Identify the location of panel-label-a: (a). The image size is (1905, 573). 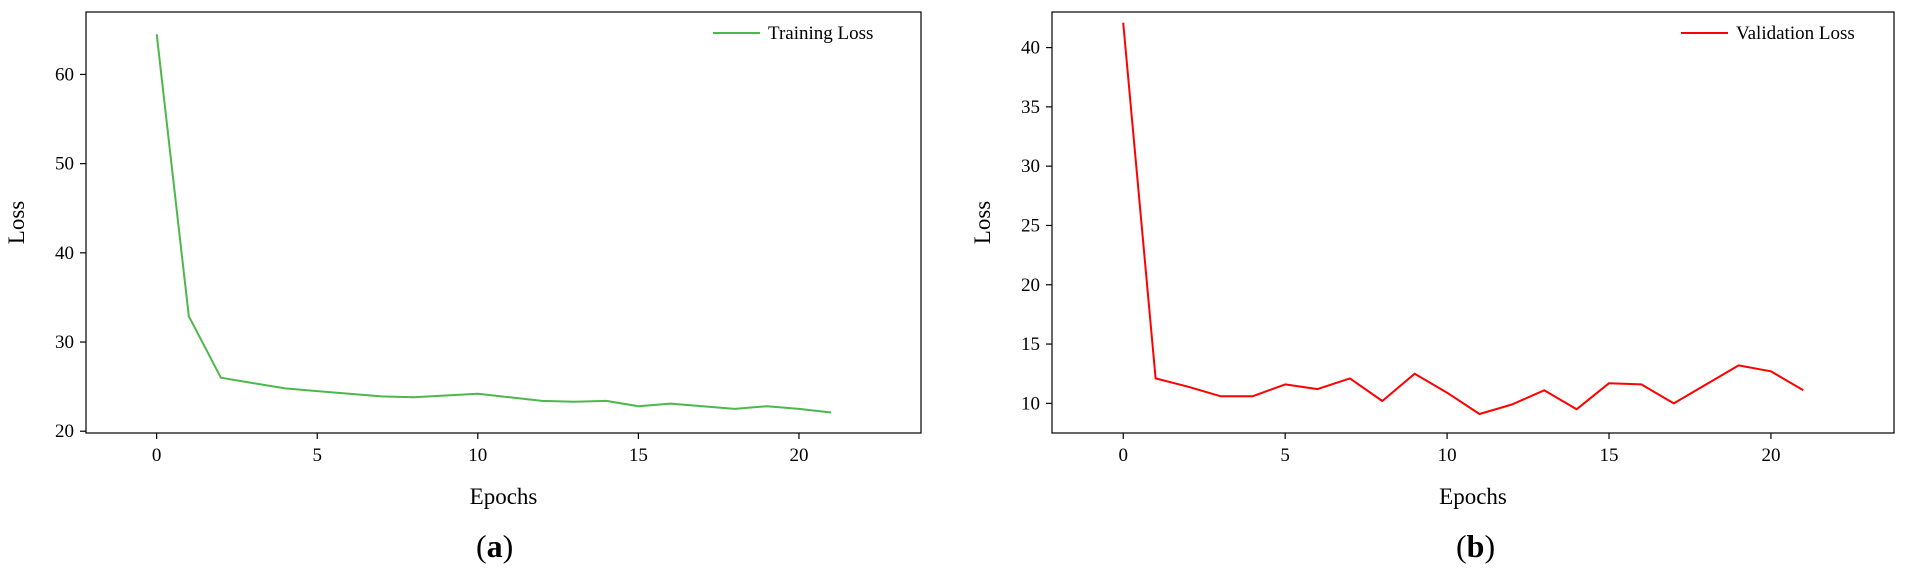
(495, 546).